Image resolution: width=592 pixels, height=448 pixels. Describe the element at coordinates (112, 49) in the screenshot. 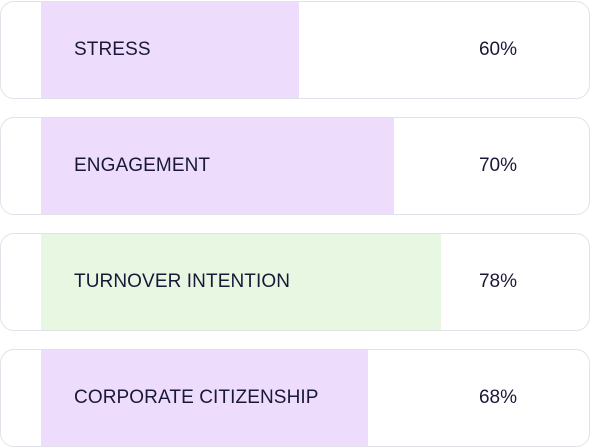

I see `metric-label: STRESS` at that location.